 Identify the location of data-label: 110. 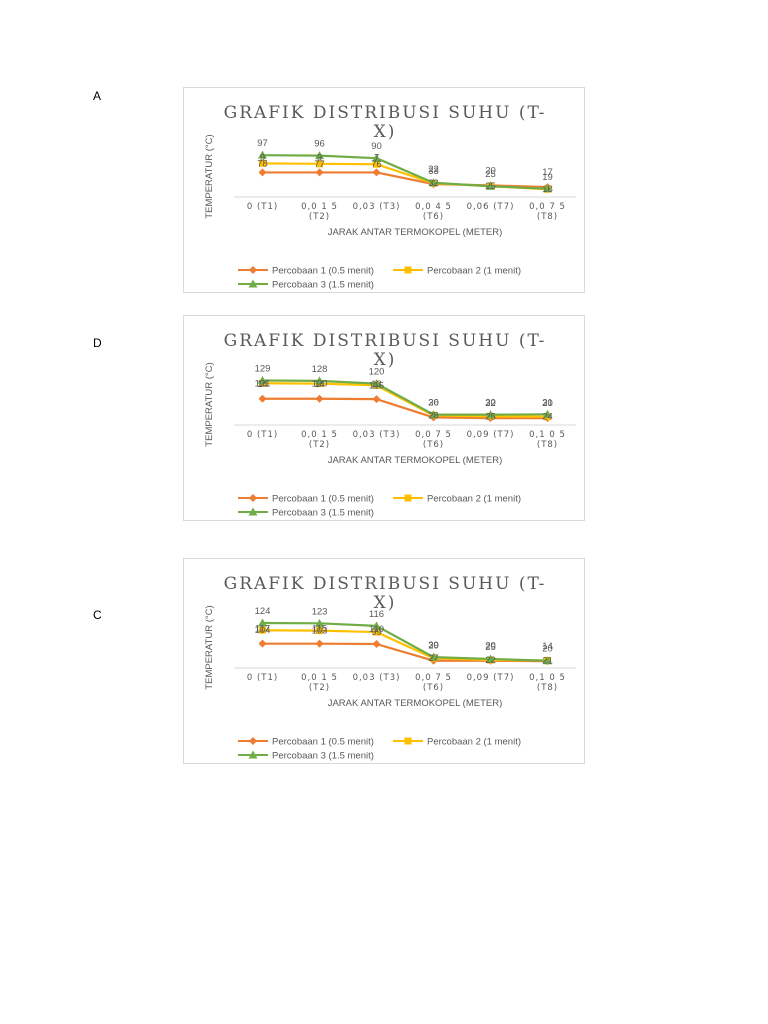
(376, 629).